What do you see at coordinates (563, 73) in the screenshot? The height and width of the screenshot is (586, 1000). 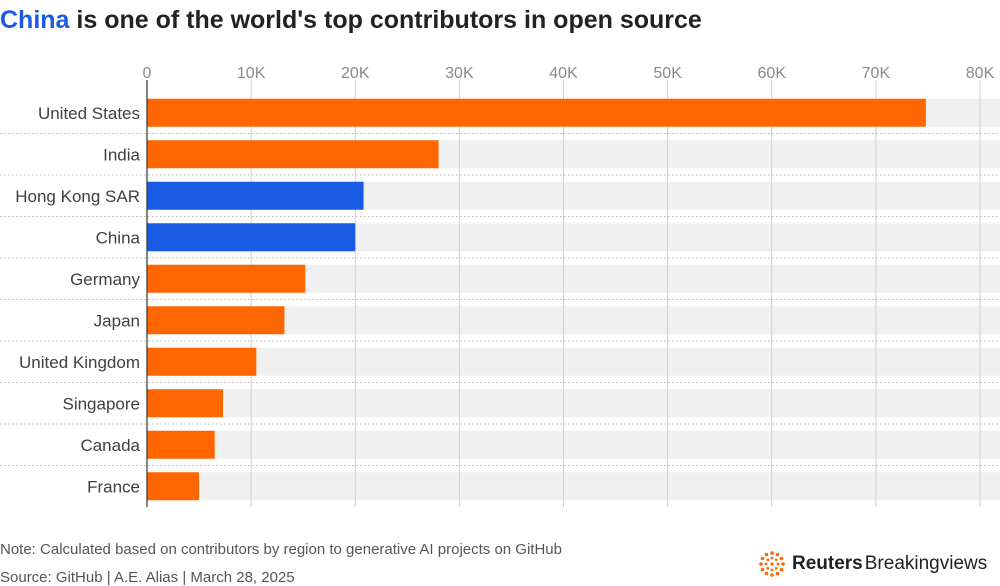 I see `x-tick-label: 40K` at bounding box center [563, 73].